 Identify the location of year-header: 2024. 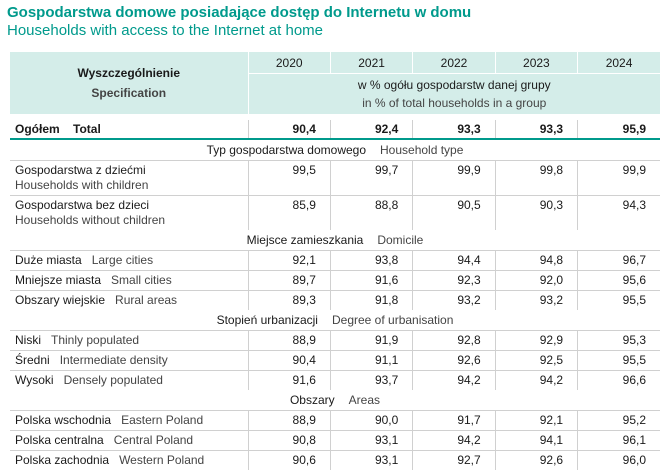
(619, 63).